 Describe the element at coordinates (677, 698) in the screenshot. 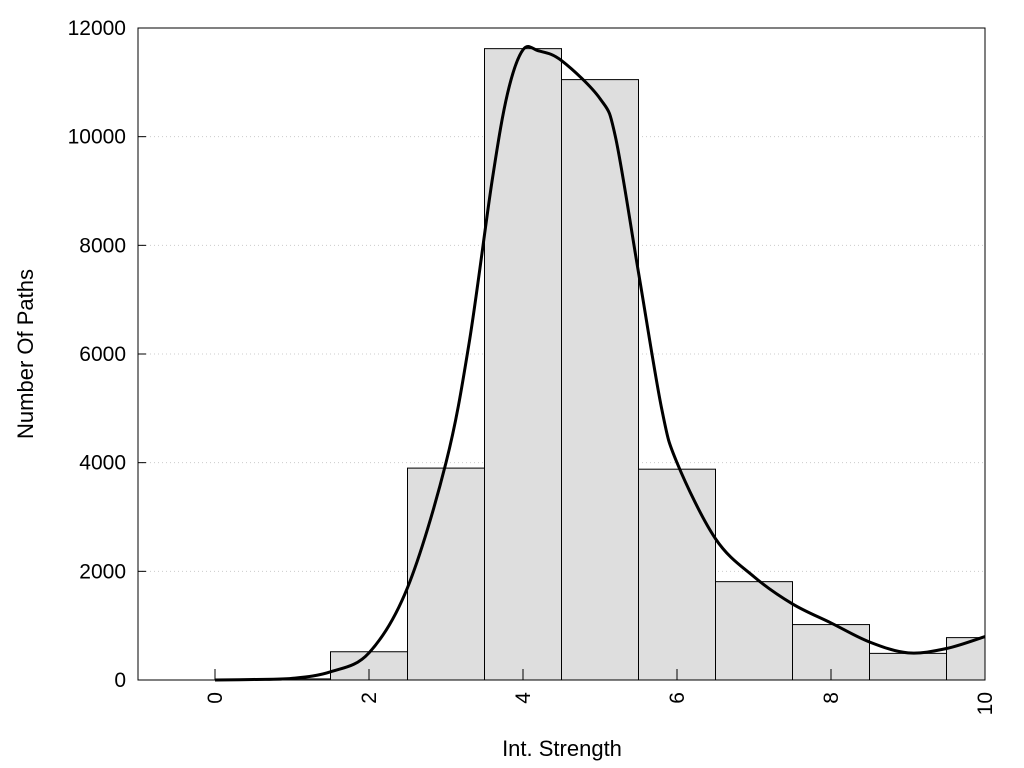

I see `x-tick-label-3: 6` at that location.